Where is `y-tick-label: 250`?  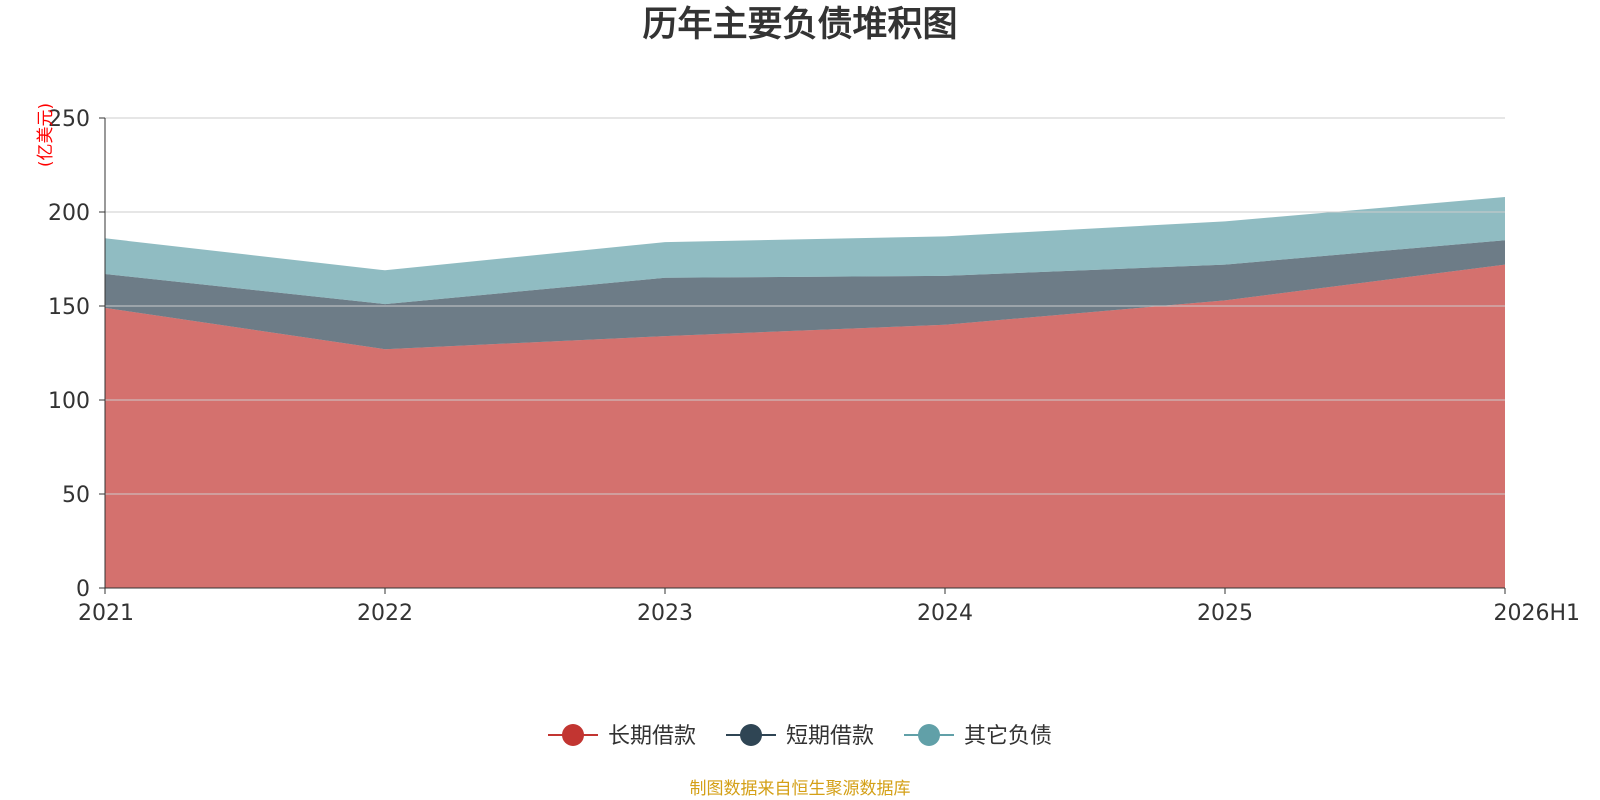 y-tick-label: 250 is located at coordinates (69, 119).